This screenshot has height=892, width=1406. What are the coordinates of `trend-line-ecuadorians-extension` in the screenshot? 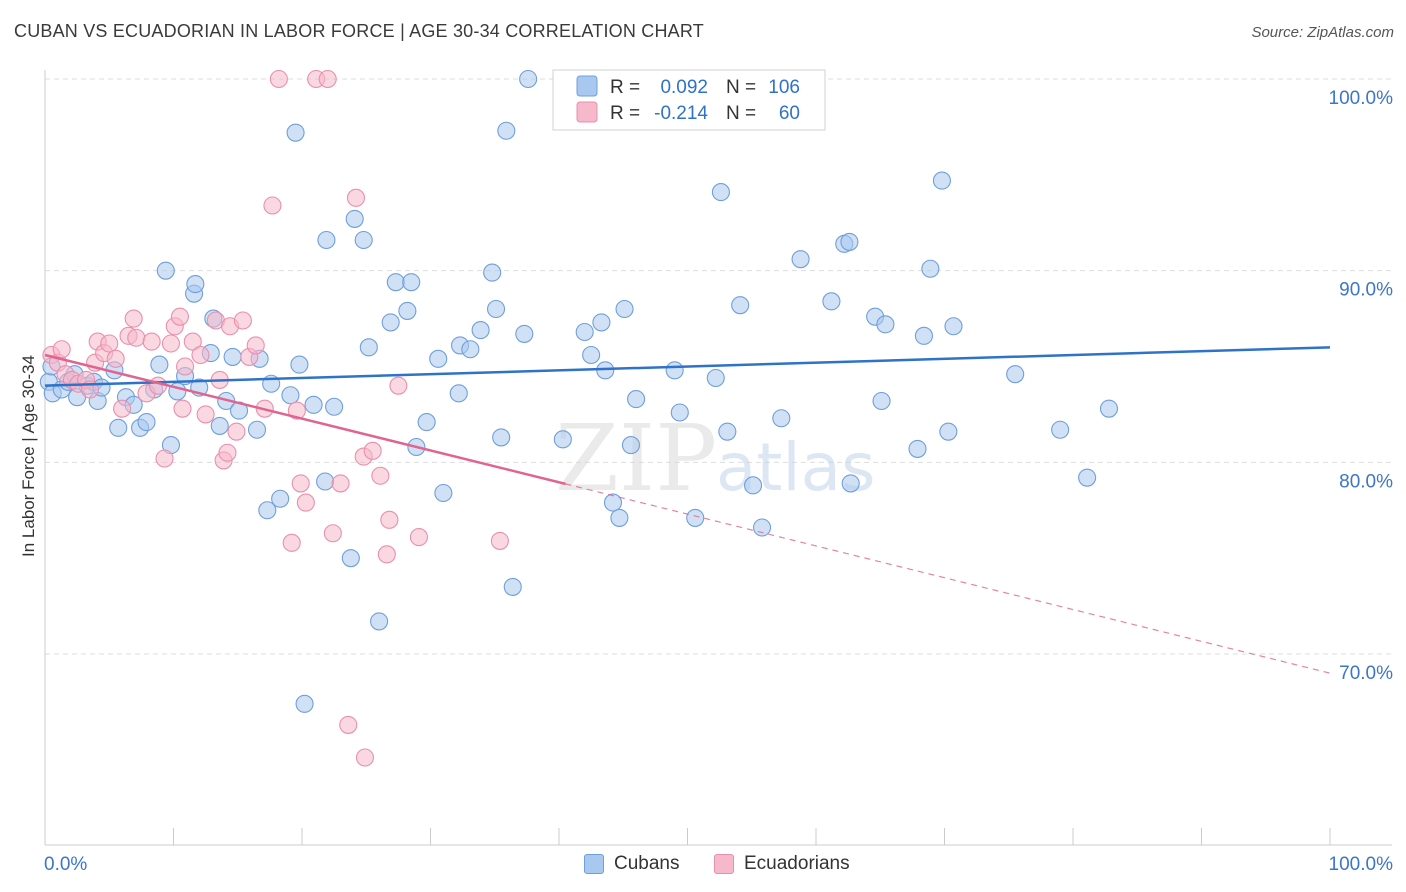 It's located at (948, 578).